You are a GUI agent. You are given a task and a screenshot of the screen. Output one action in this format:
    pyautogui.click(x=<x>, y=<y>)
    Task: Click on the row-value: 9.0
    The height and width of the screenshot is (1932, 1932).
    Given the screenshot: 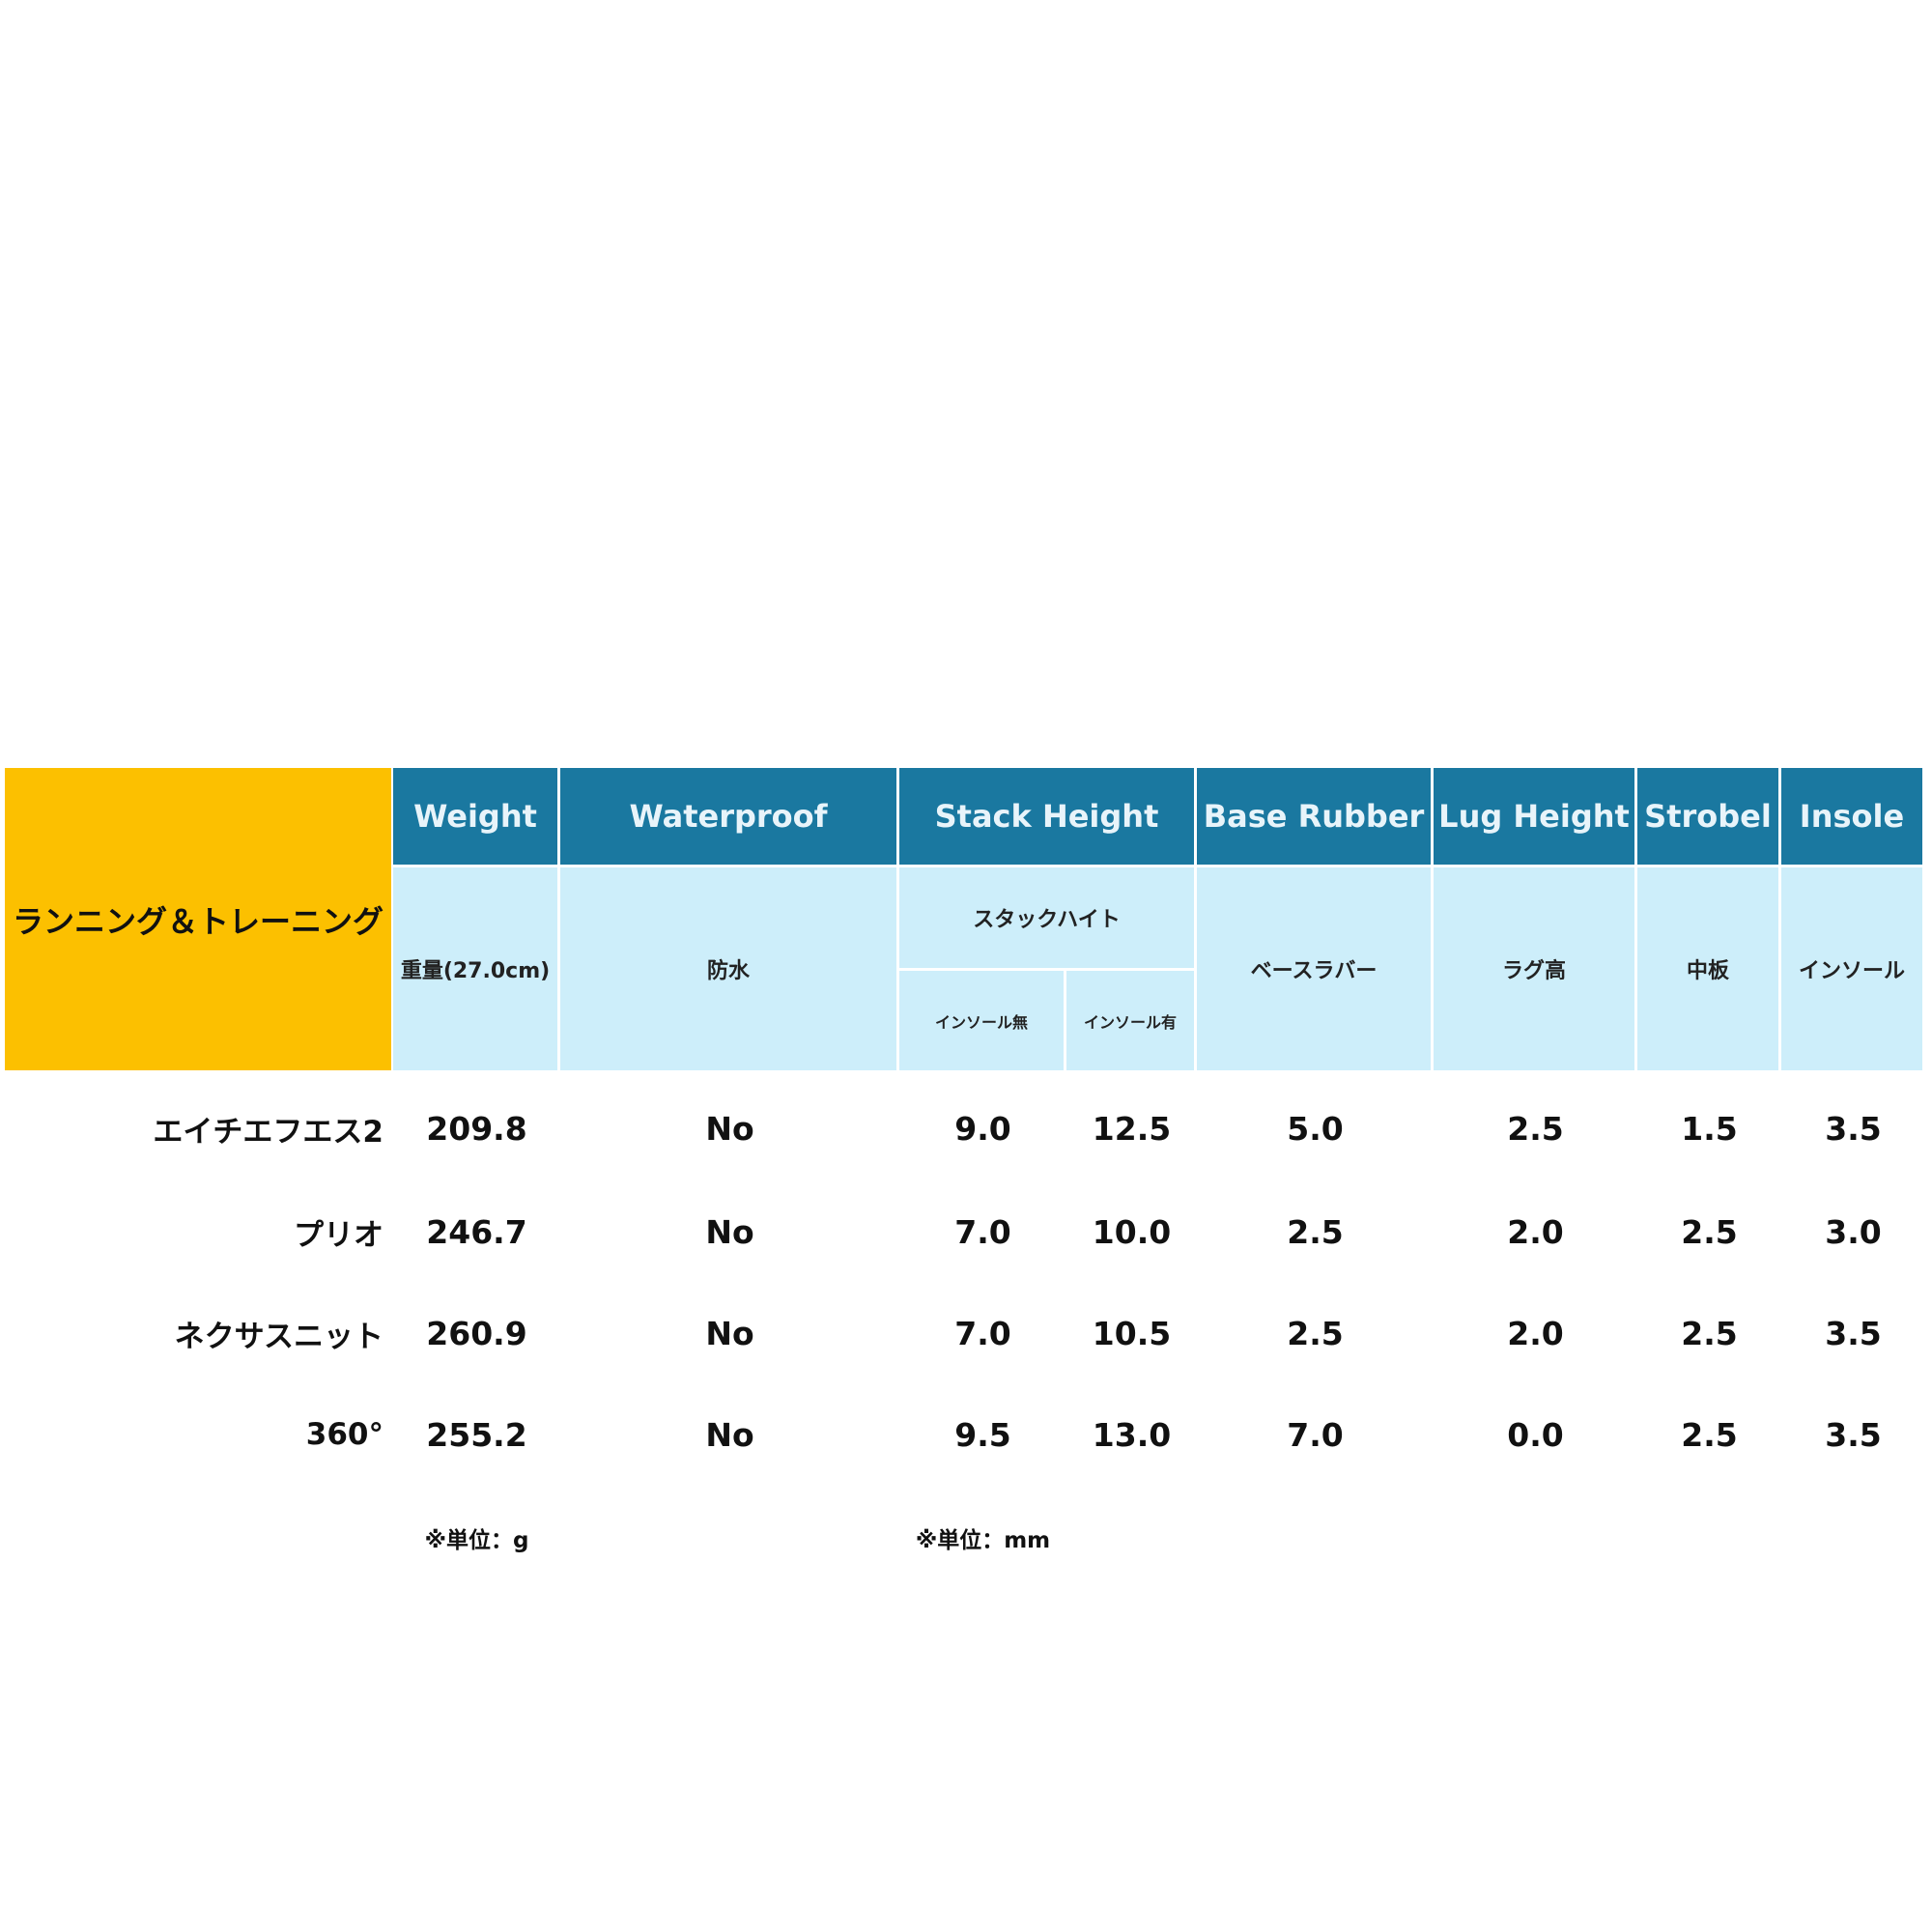 What is the action you would take?
    pyautogui.click(x=982, y=1128)
    